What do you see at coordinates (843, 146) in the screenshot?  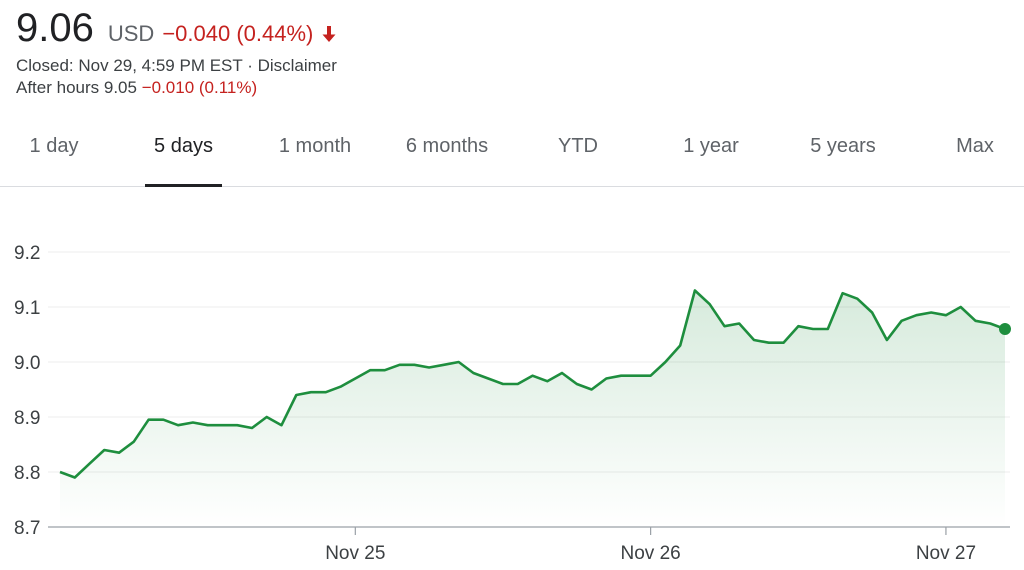 I see `tab-5-years: 5 years` at bounding box center [843, 146].